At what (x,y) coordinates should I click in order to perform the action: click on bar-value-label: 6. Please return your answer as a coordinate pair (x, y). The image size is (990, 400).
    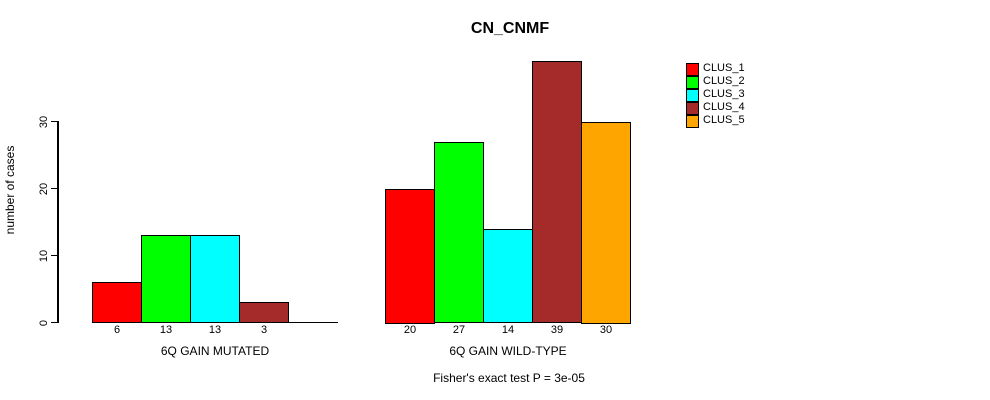
    Looking at the image, I should click on (117, 330).